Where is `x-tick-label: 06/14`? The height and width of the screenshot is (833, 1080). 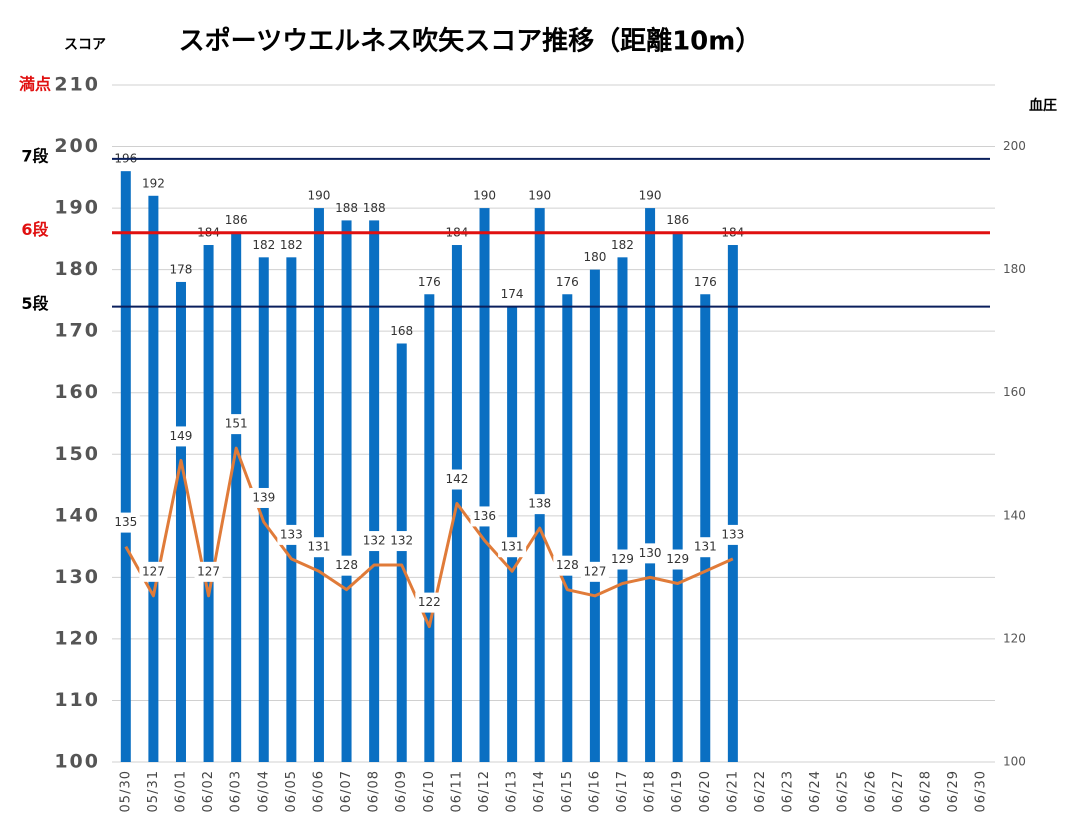
x-tick-label: 06/14 is located at coordinates (539, 791).